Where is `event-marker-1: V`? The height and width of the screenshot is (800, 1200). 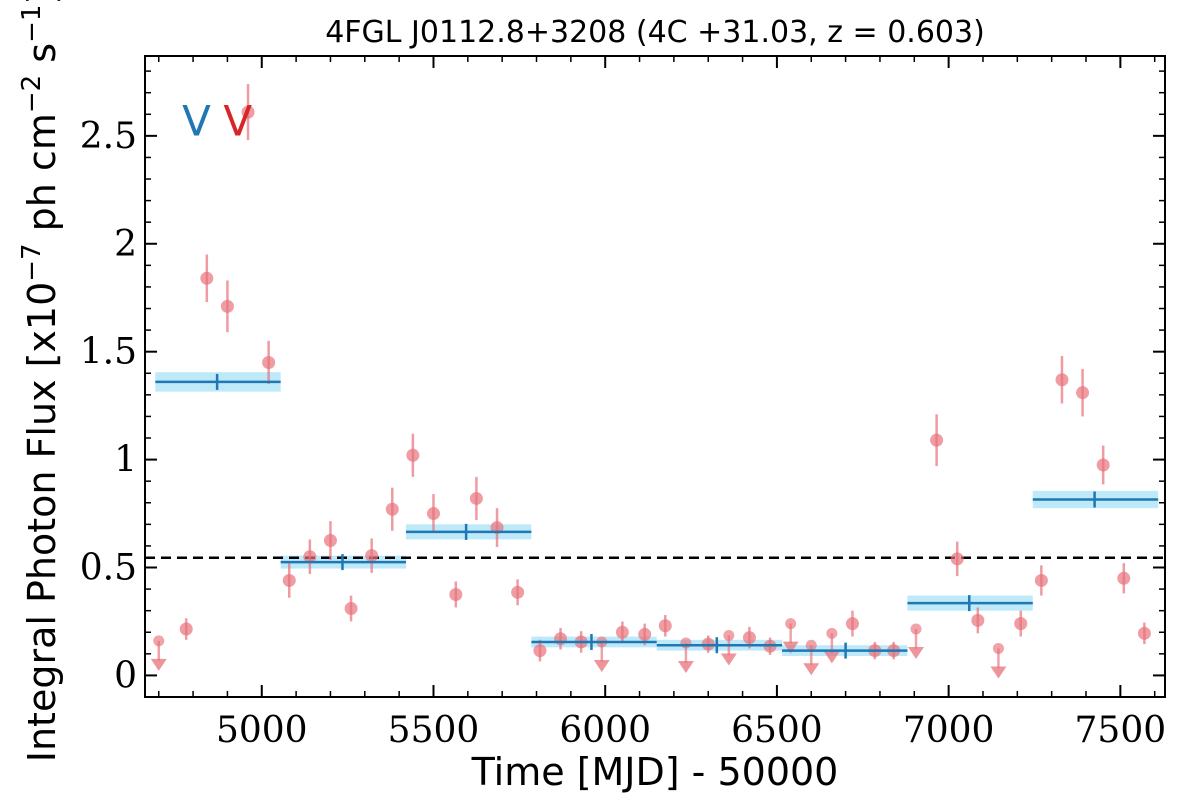
event-marker-1: V is located at coordinates (237, 121).